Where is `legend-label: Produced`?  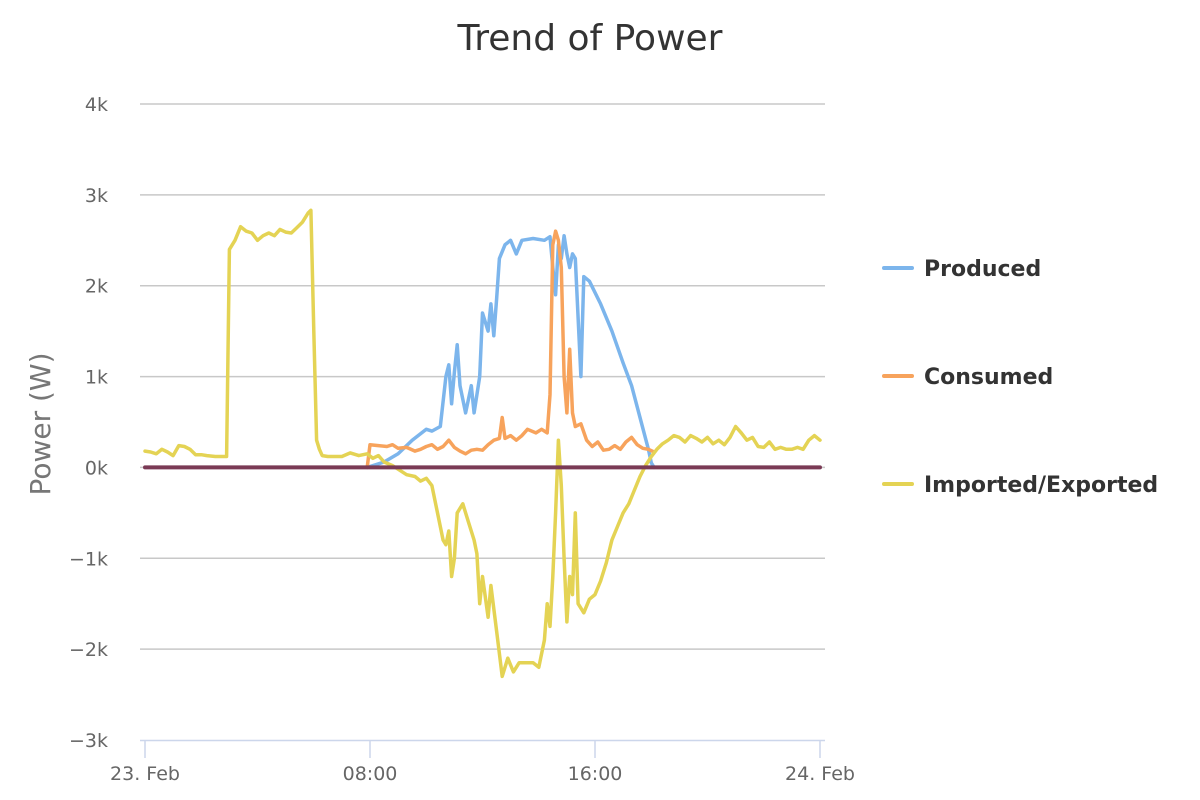 legend-label: Produced is located at coordinates (982, 269).